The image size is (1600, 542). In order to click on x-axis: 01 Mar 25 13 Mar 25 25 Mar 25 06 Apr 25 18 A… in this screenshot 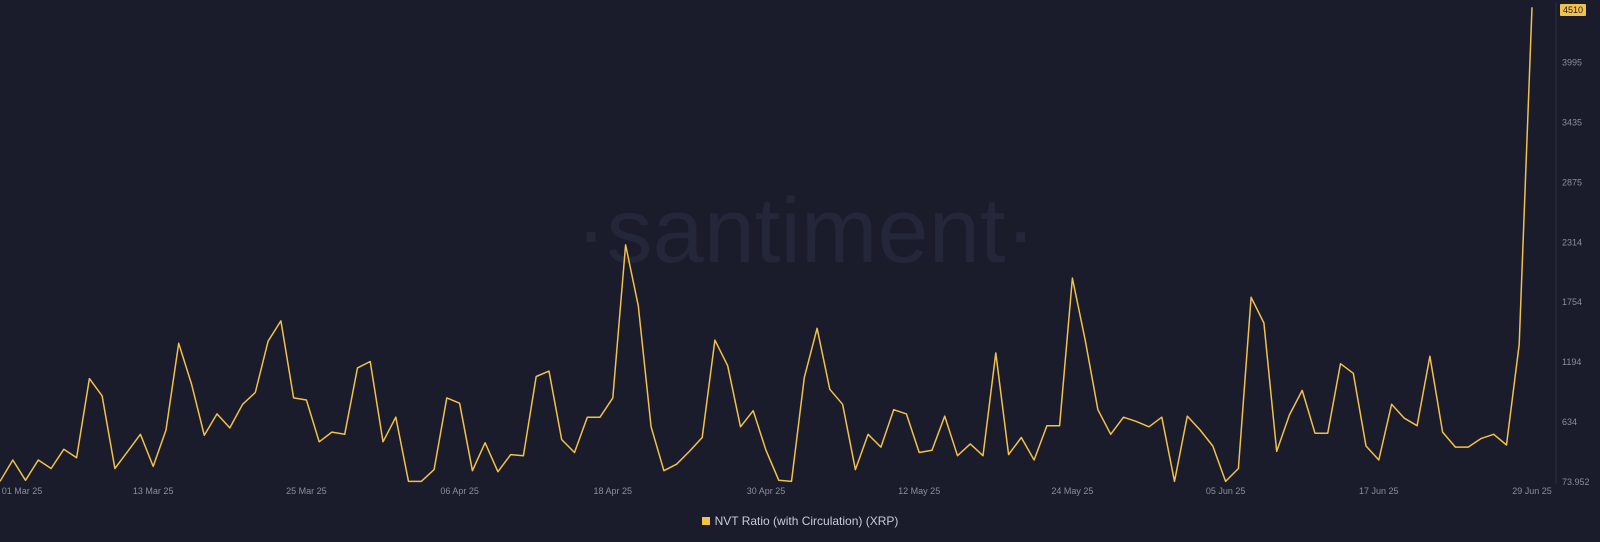, I will do `click(777, 491)`.